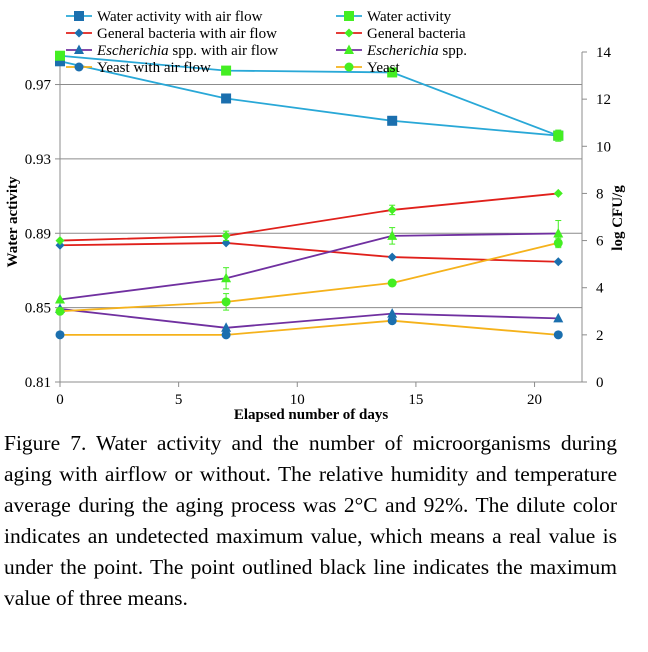 The height and width of the screenshot is (652, 648). Describe the element at coordinates (618, 218) in the screenshot. I see `y-axis-label-right: log CFU/g` at that location.